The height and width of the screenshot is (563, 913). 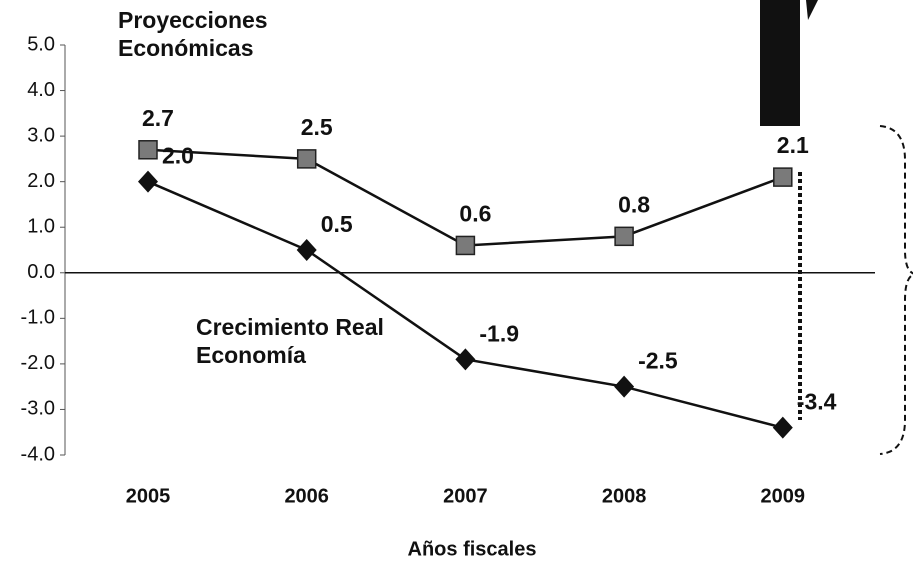 What do you see at coordinates (306, 496) in the screenshot?
I see `x-tick-label: 2006` at bounding box center [306, 496].